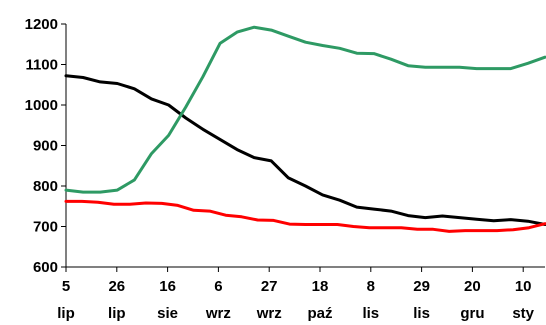  I want to click on x-tick-label-day: 20, so click(472, 286).